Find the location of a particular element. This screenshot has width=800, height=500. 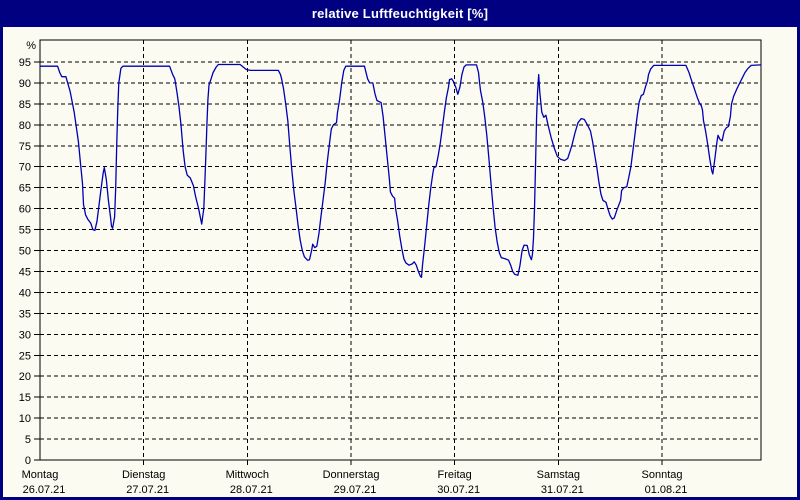

x-day-label: Samstag is located at coordinates (558, 475).